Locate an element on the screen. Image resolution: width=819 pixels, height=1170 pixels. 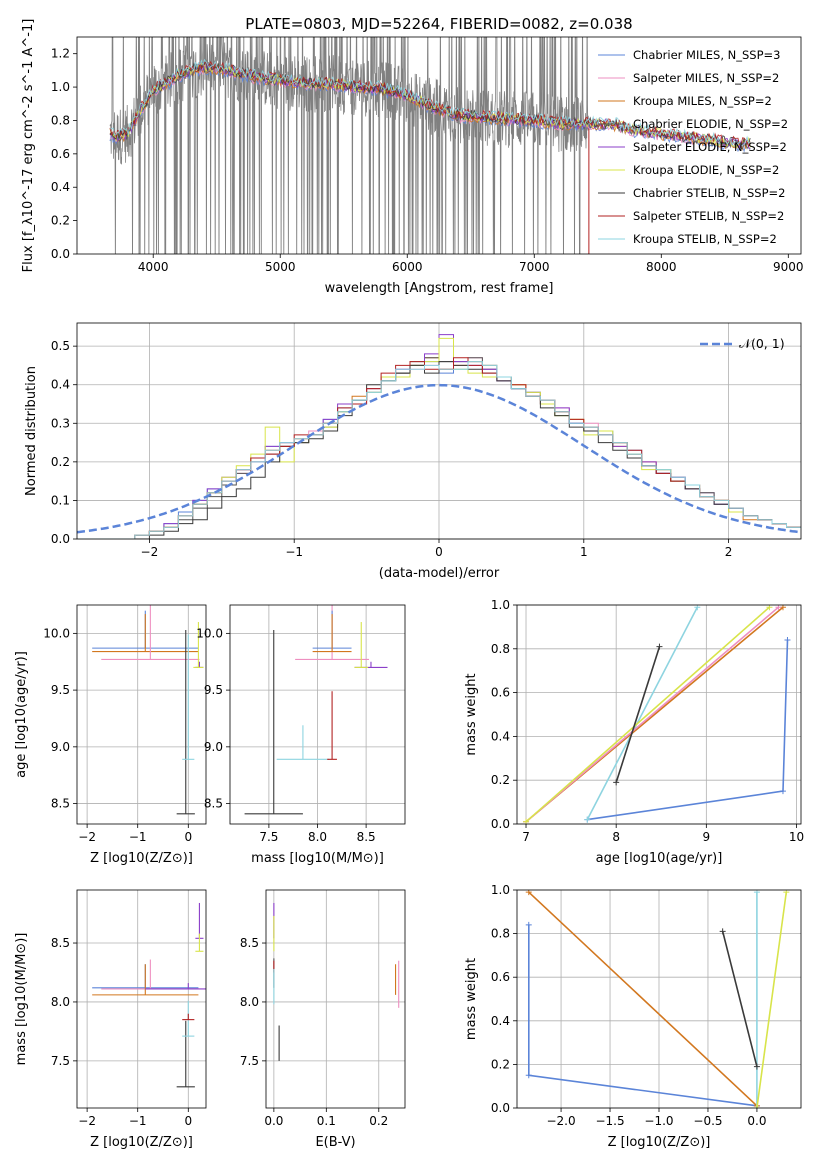
x-axis-label: mass [log10(M/M⊙)] is located at coordinates (317, 858).